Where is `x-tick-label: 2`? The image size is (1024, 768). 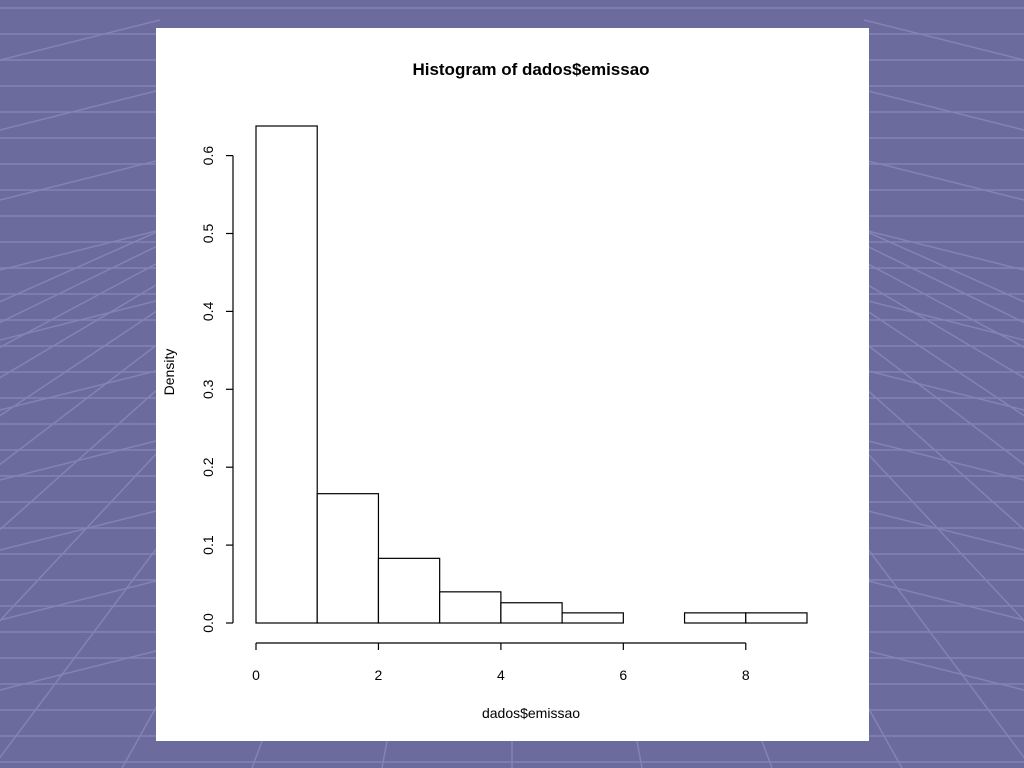 x-tick-label: 2 is located at coordinates (379, 675).